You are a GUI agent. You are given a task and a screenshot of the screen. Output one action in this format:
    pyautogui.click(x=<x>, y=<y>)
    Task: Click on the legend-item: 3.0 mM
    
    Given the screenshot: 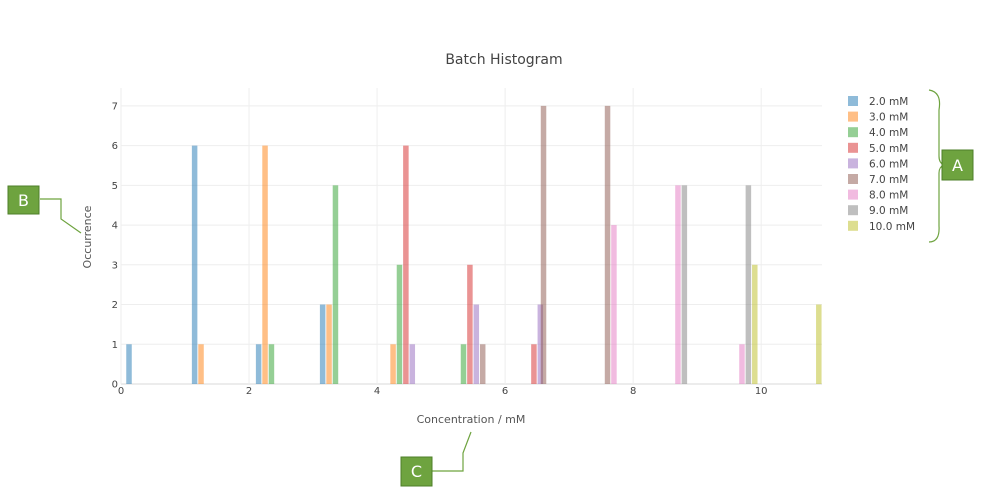 What is the action you would take?
    pyautogui.click(x=878, y=117)
    